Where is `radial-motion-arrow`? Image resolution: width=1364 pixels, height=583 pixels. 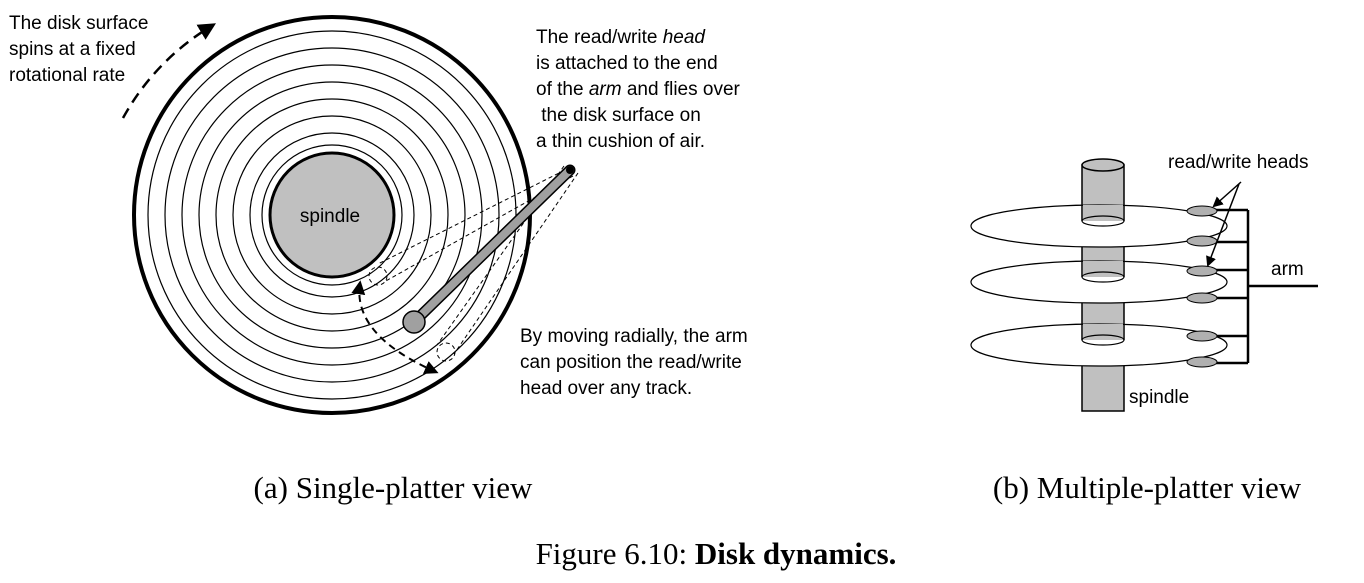
radial-motion-arrow is located at coordinates (395, 327).